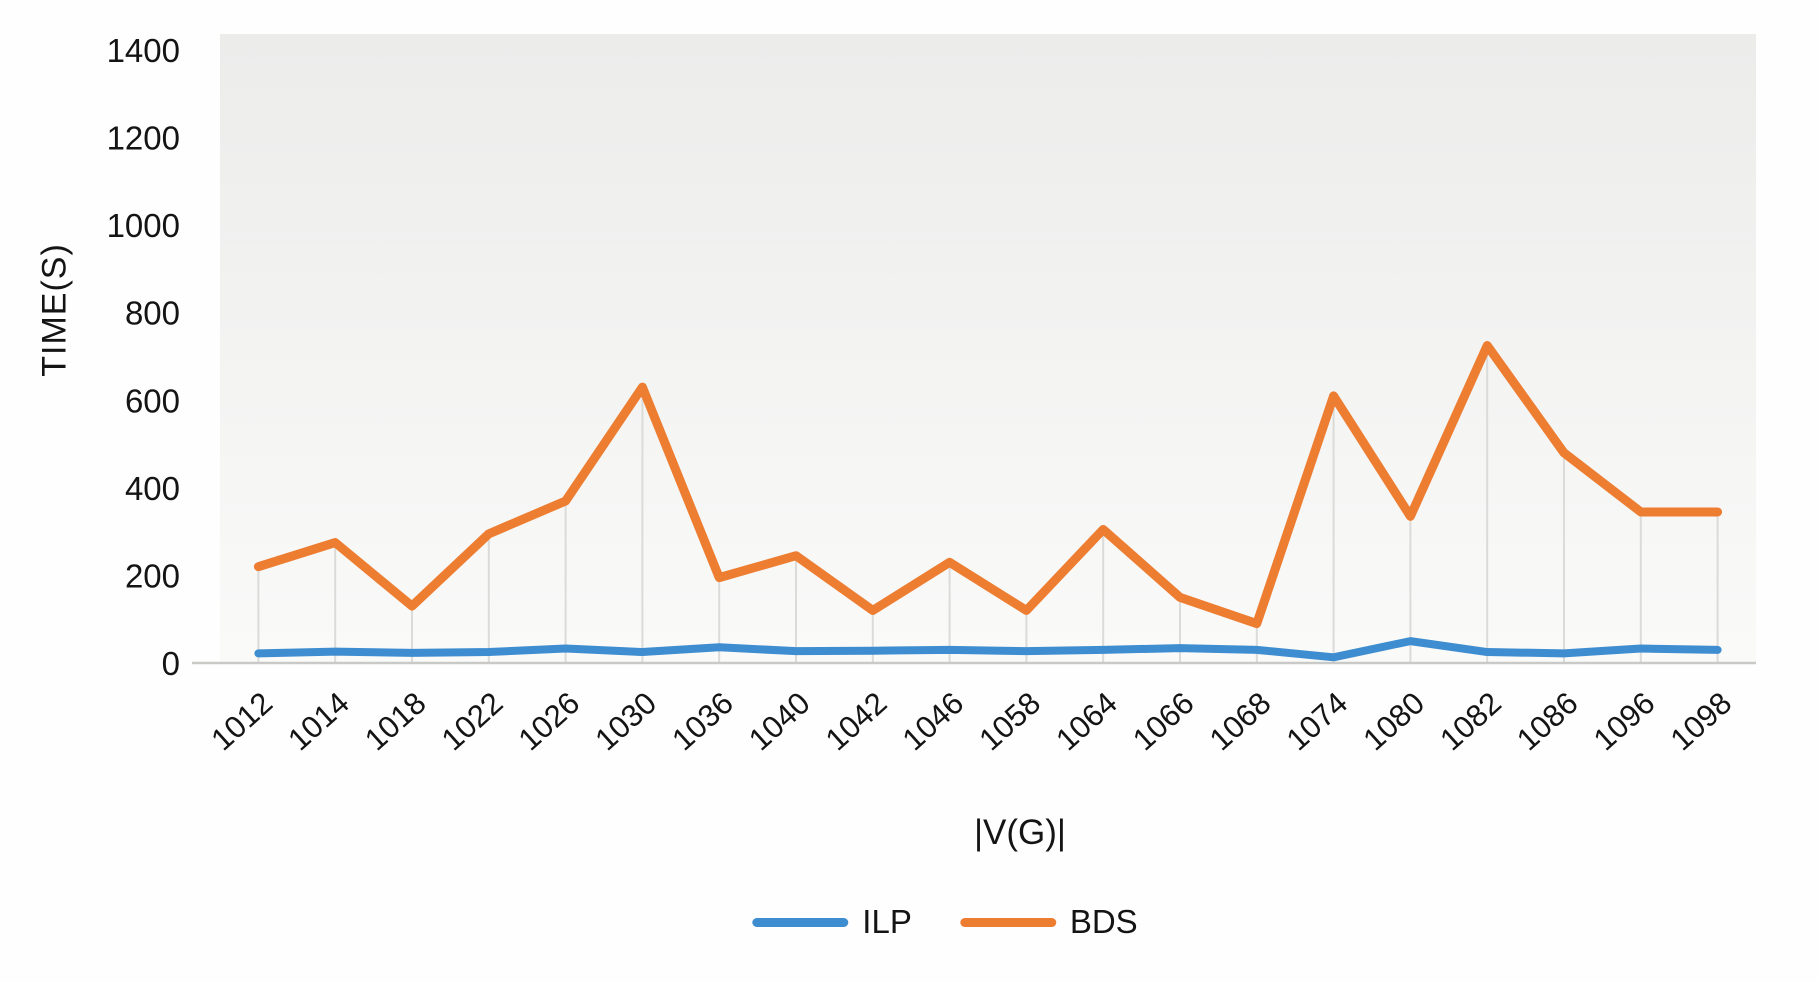 The width and height of the screenshot is (1818, 982). I want to click on x-tick-label: 1046, so click(933, 721).